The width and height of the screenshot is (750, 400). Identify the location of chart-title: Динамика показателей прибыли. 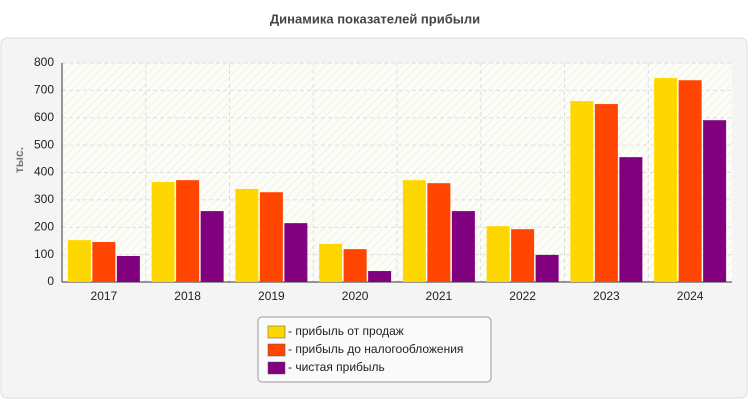
(375, 18).